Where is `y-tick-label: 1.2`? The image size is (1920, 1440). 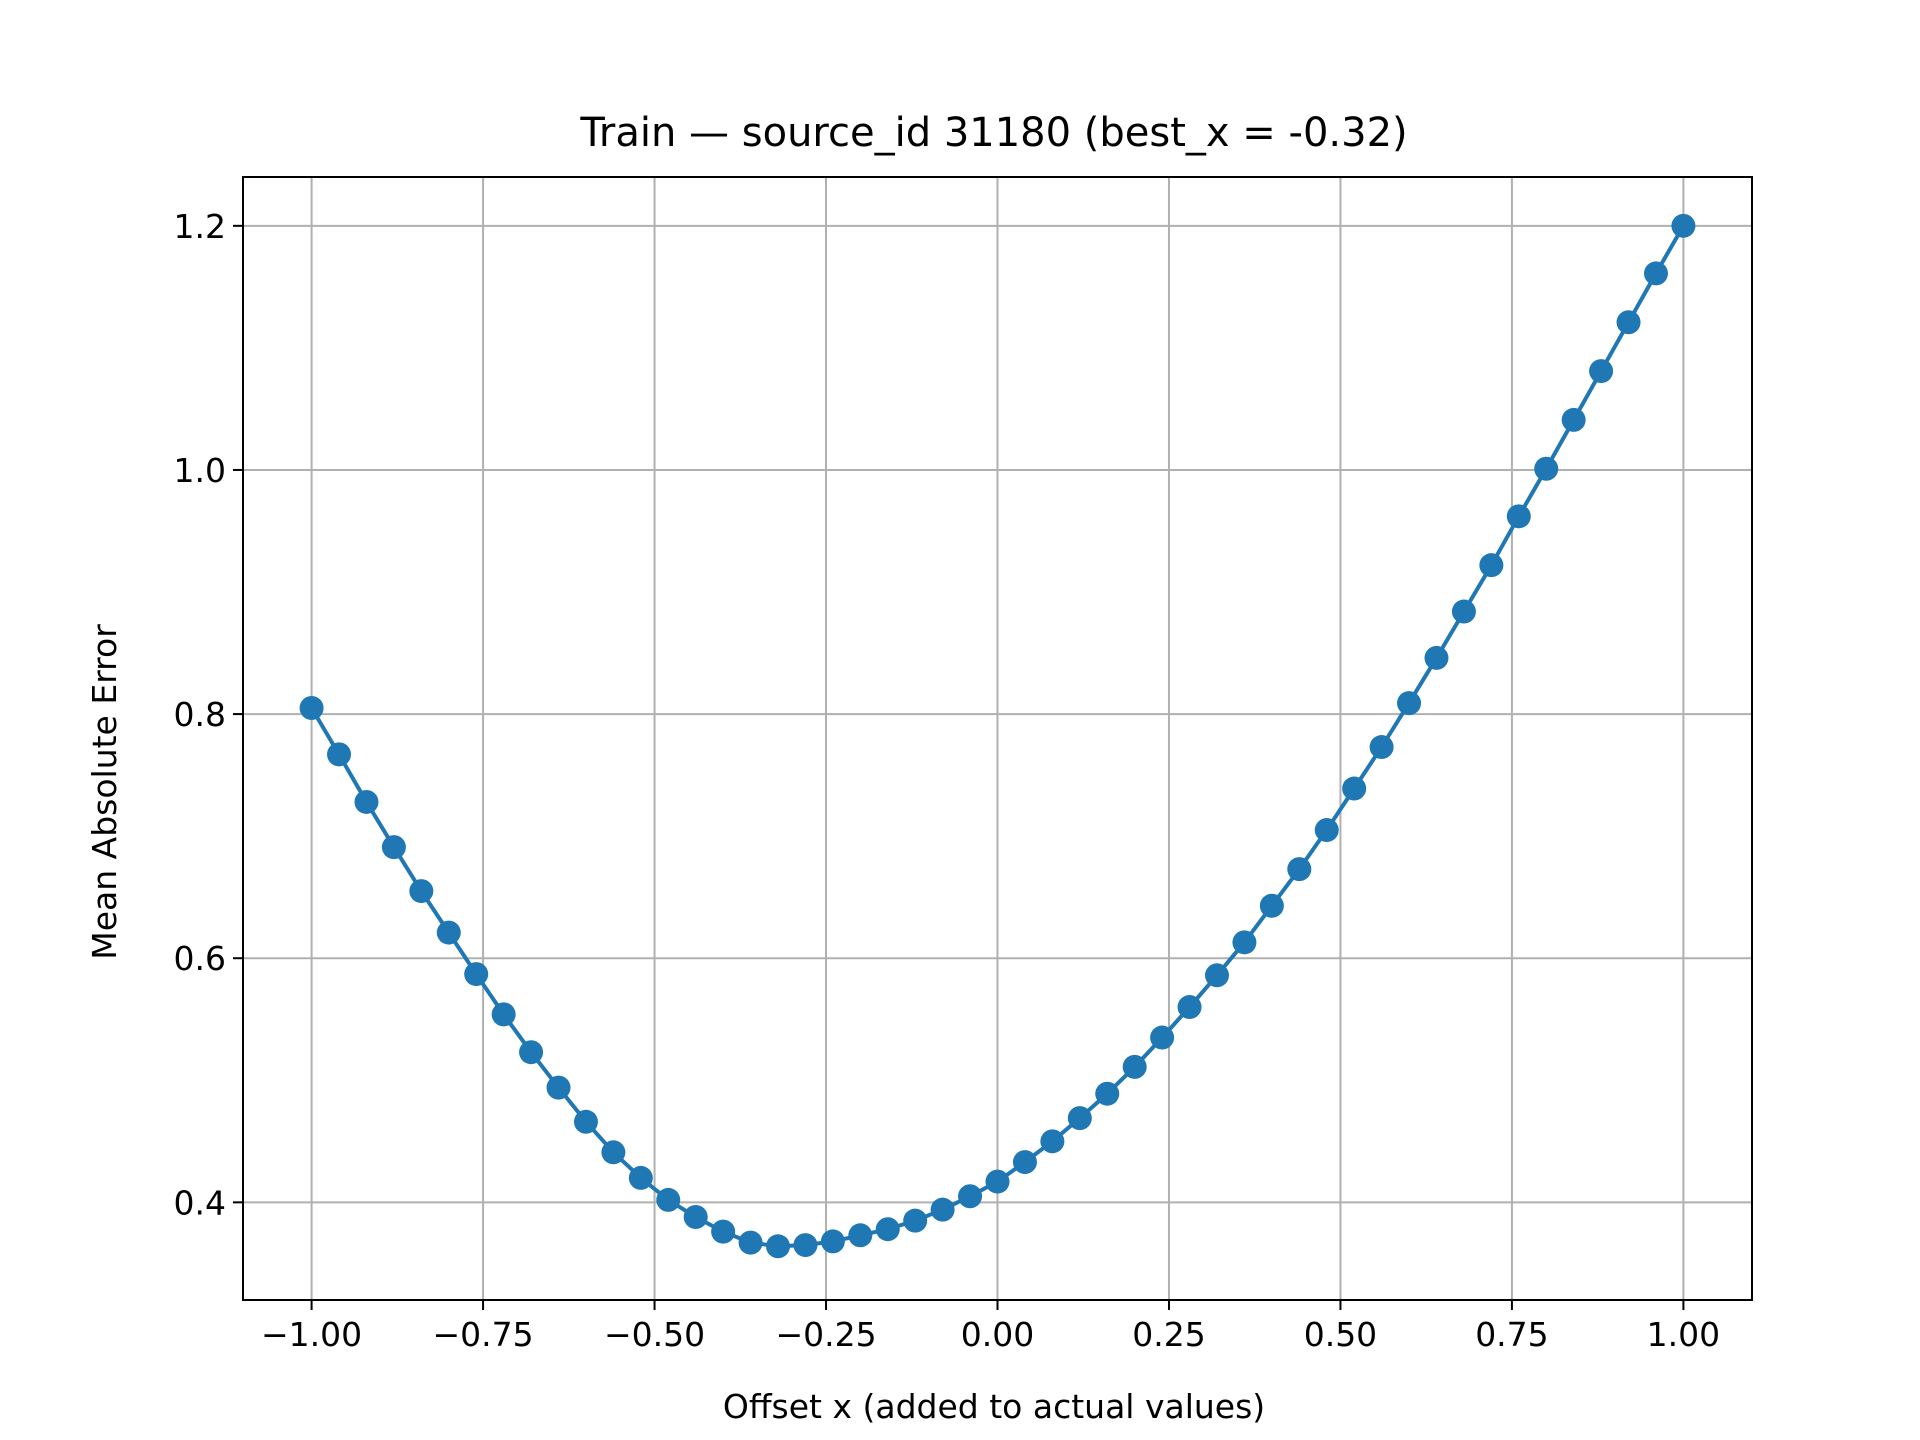 y-tick-label: 1.2 is located at coordinates (200, 226).